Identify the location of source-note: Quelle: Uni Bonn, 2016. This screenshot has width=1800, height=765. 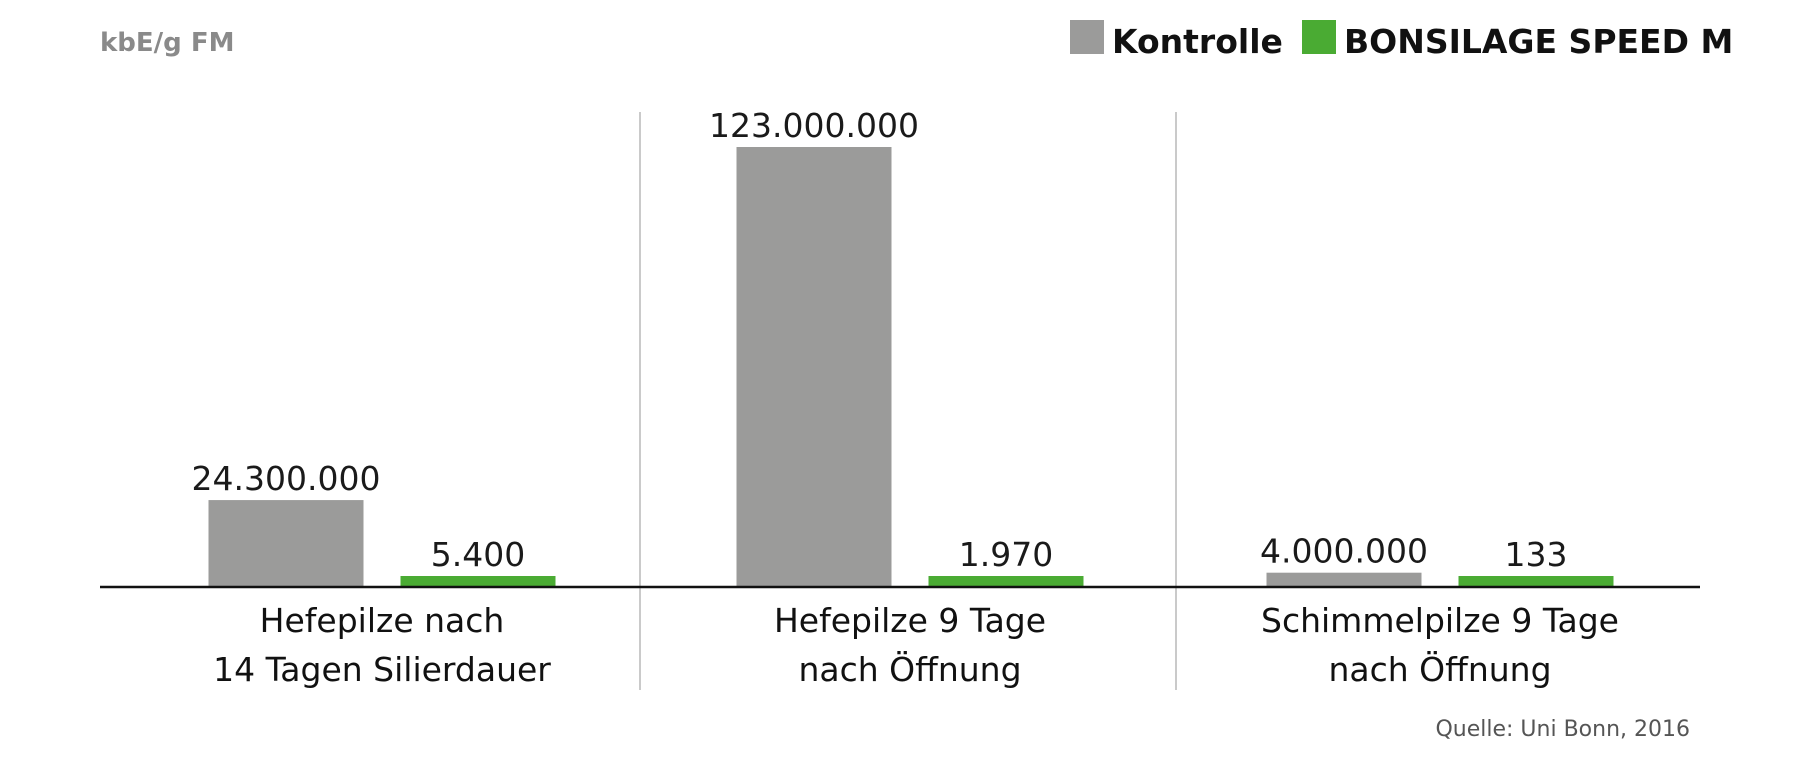
(1562, 729).